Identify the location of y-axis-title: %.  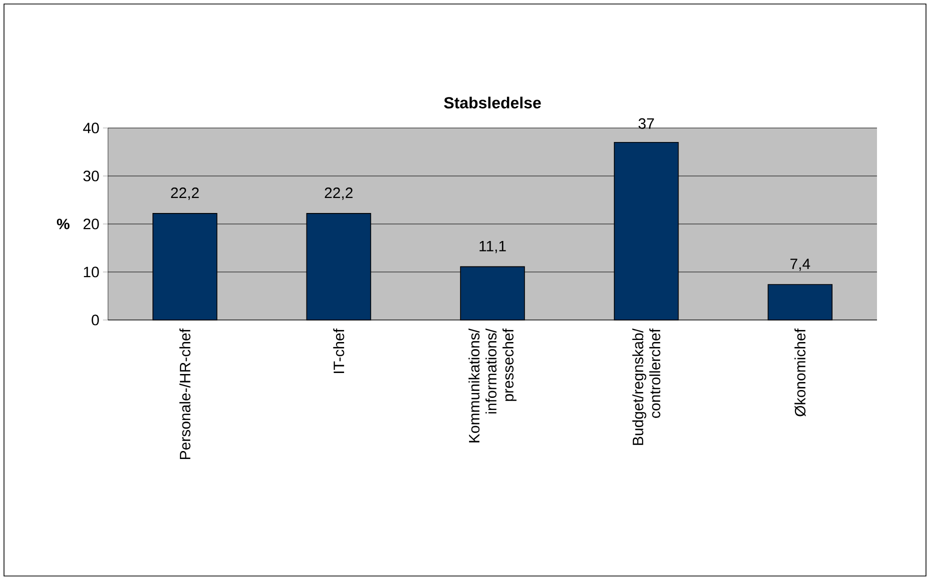
(63, 224).